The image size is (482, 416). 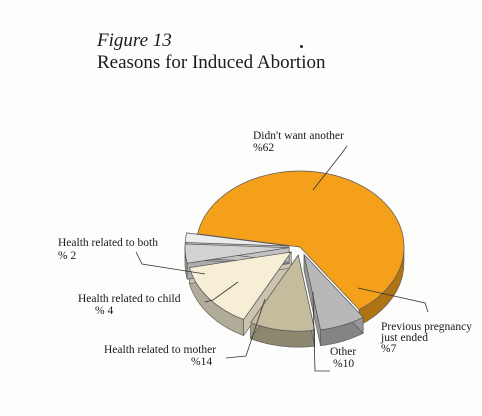 I want to click on pie-slice-health-related-to-child, so click(x=237, y=253).